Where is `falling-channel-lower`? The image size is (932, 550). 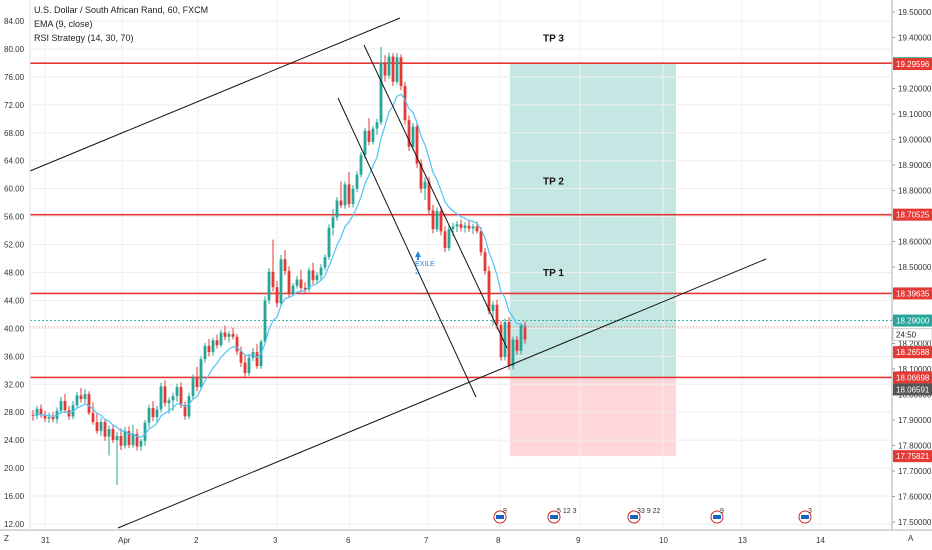 falling-channel-lower is located at coordinates (407, 247).